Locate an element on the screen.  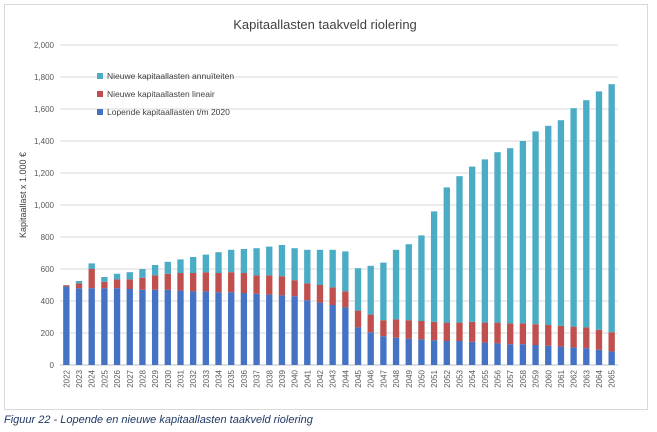
x-tick-label: 2059 is located at coordinates (536, 378).